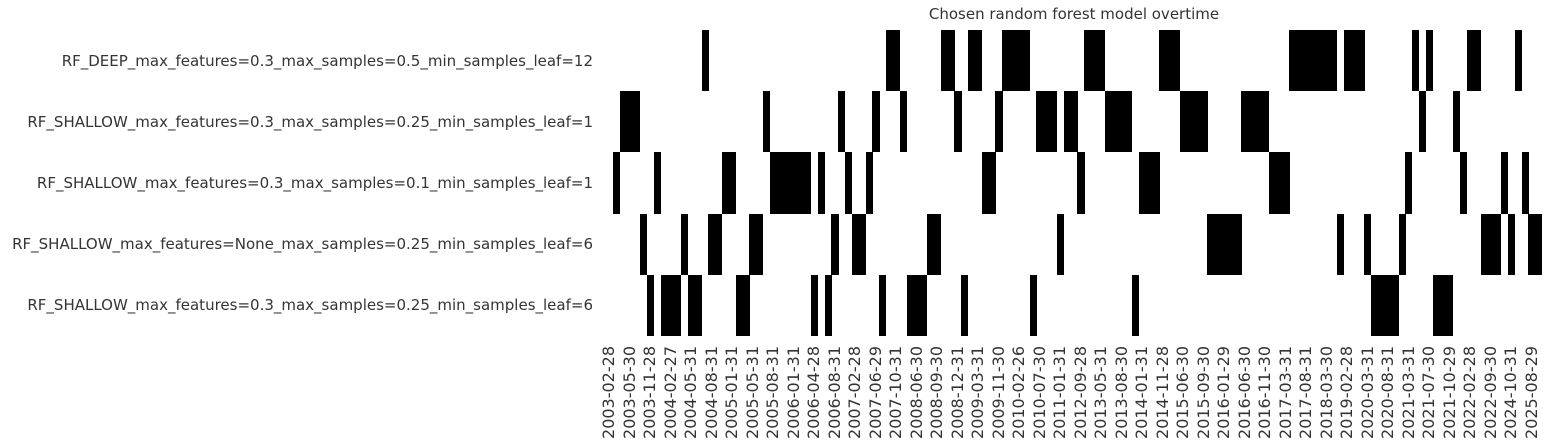 Image resolution: width=1555 pixels, height=446 pixels. Describe the element at coordinates (1183, 392) in the screenshot. I see `x-axis-tick-label: 2015-06-30` at that location.